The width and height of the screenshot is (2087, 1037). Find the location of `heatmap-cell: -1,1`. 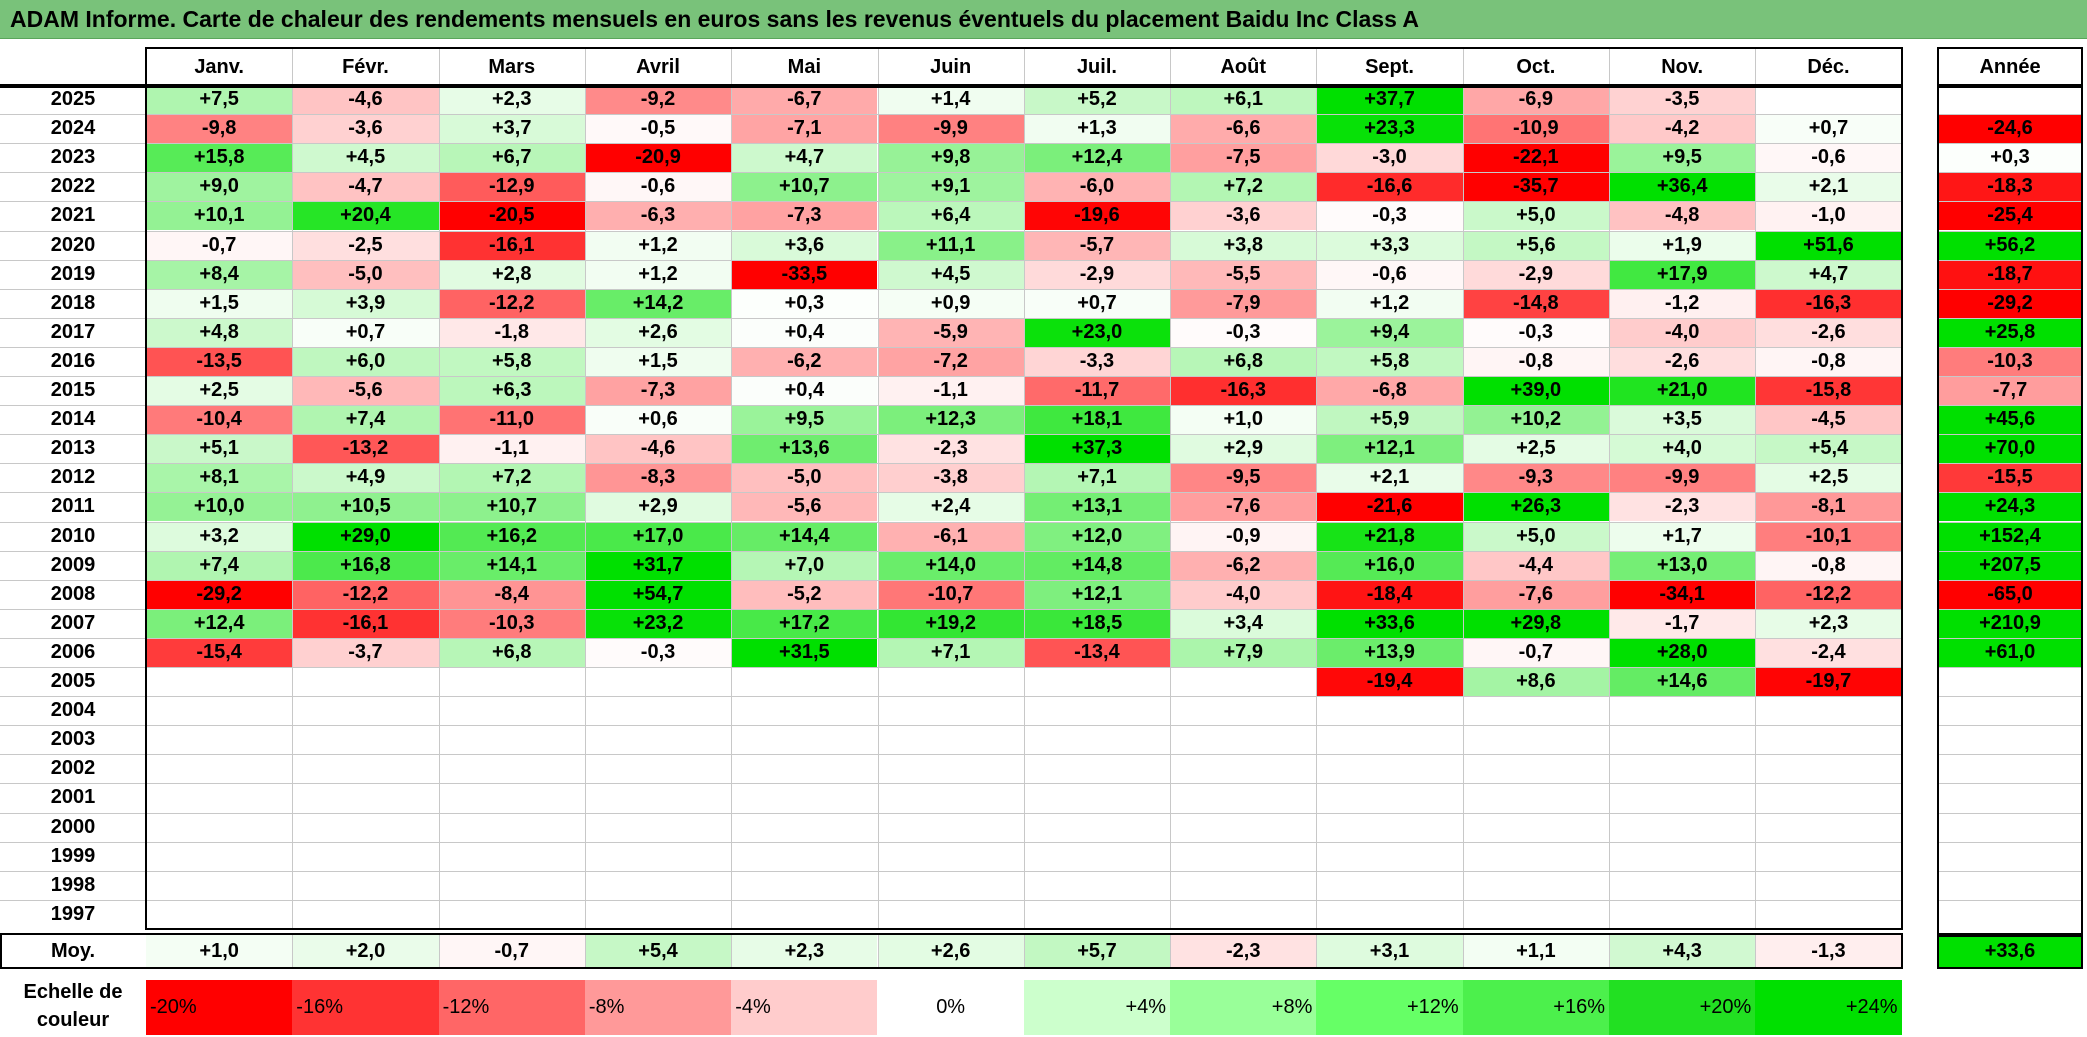

heatmap-cell: -1,1 is located at coordinates (511, 449).